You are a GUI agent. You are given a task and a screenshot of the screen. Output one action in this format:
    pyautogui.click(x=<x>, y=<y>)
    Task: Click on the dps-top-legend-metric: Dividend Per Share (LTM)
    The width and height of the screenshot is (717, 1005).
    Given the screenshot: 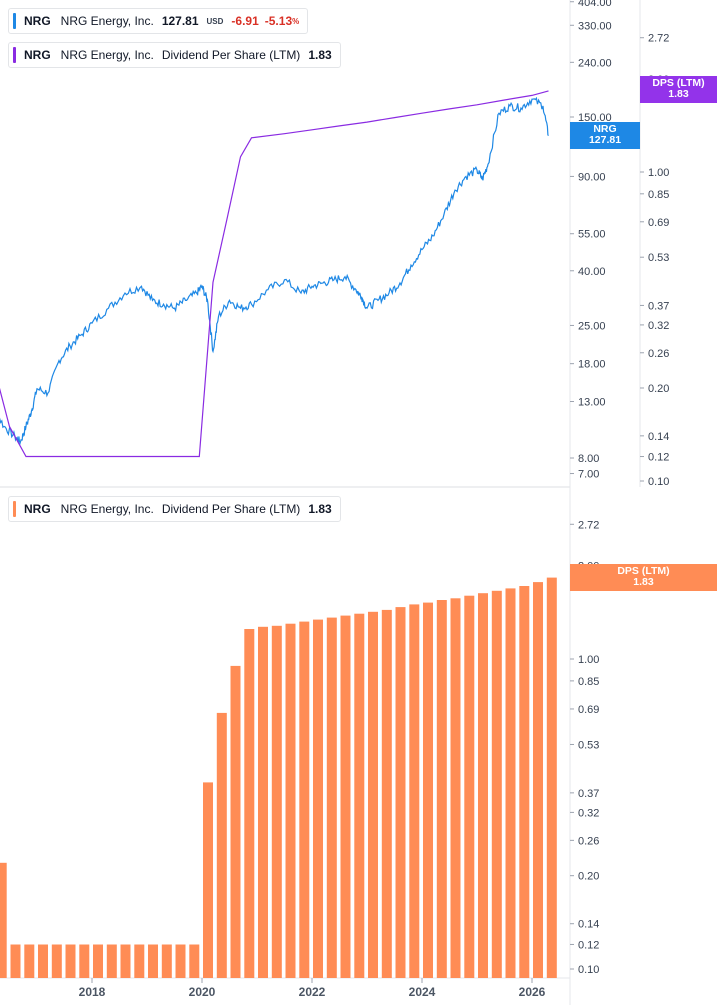 What is the action you would take?
    pyautogui.click(x=231, y=55)
    